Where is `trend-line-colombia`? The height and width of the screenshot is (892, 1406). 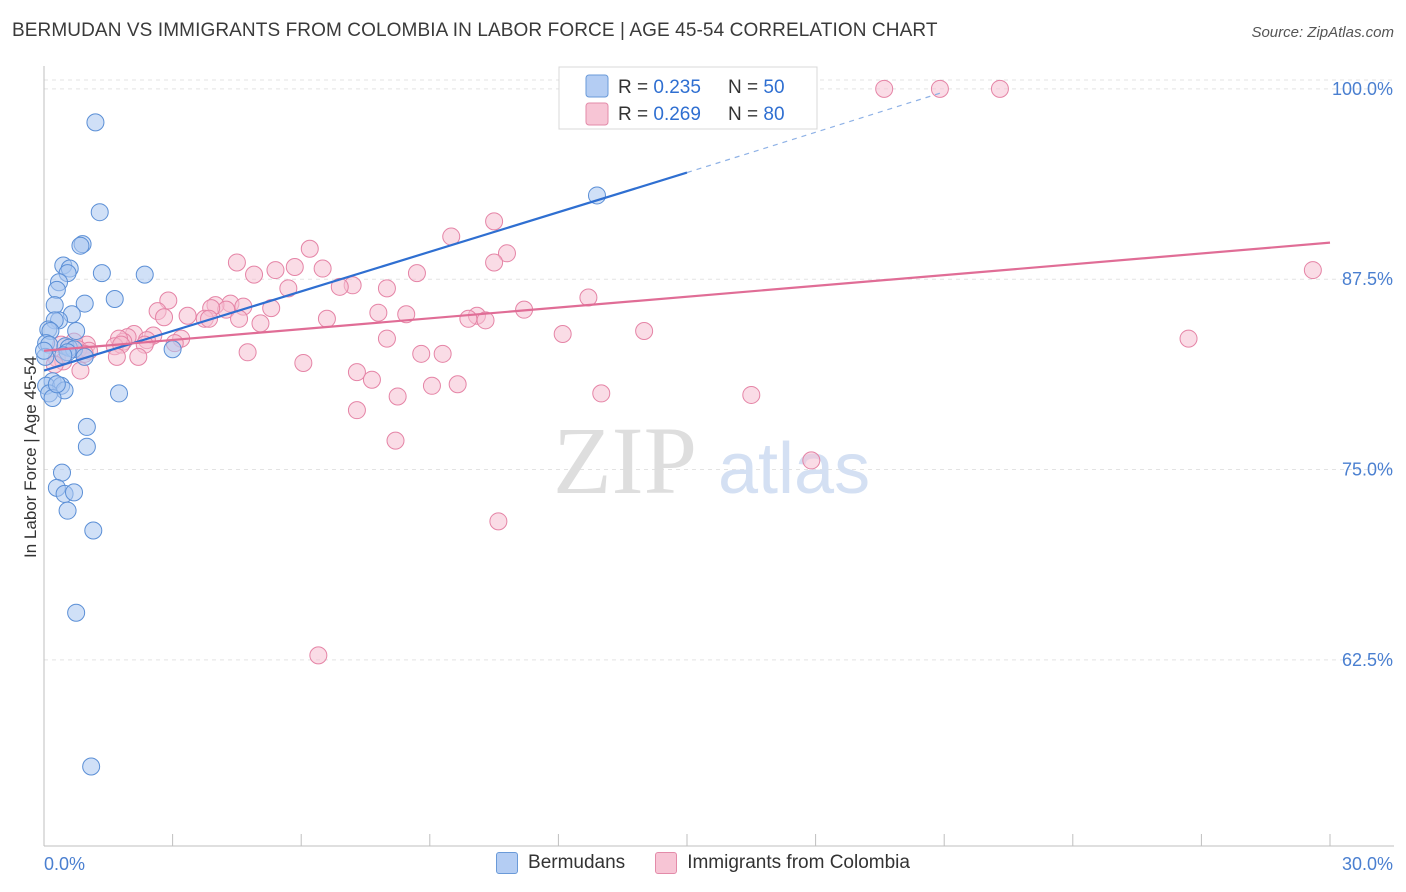
trend-line-colombia is located at coordinates (687, 296).